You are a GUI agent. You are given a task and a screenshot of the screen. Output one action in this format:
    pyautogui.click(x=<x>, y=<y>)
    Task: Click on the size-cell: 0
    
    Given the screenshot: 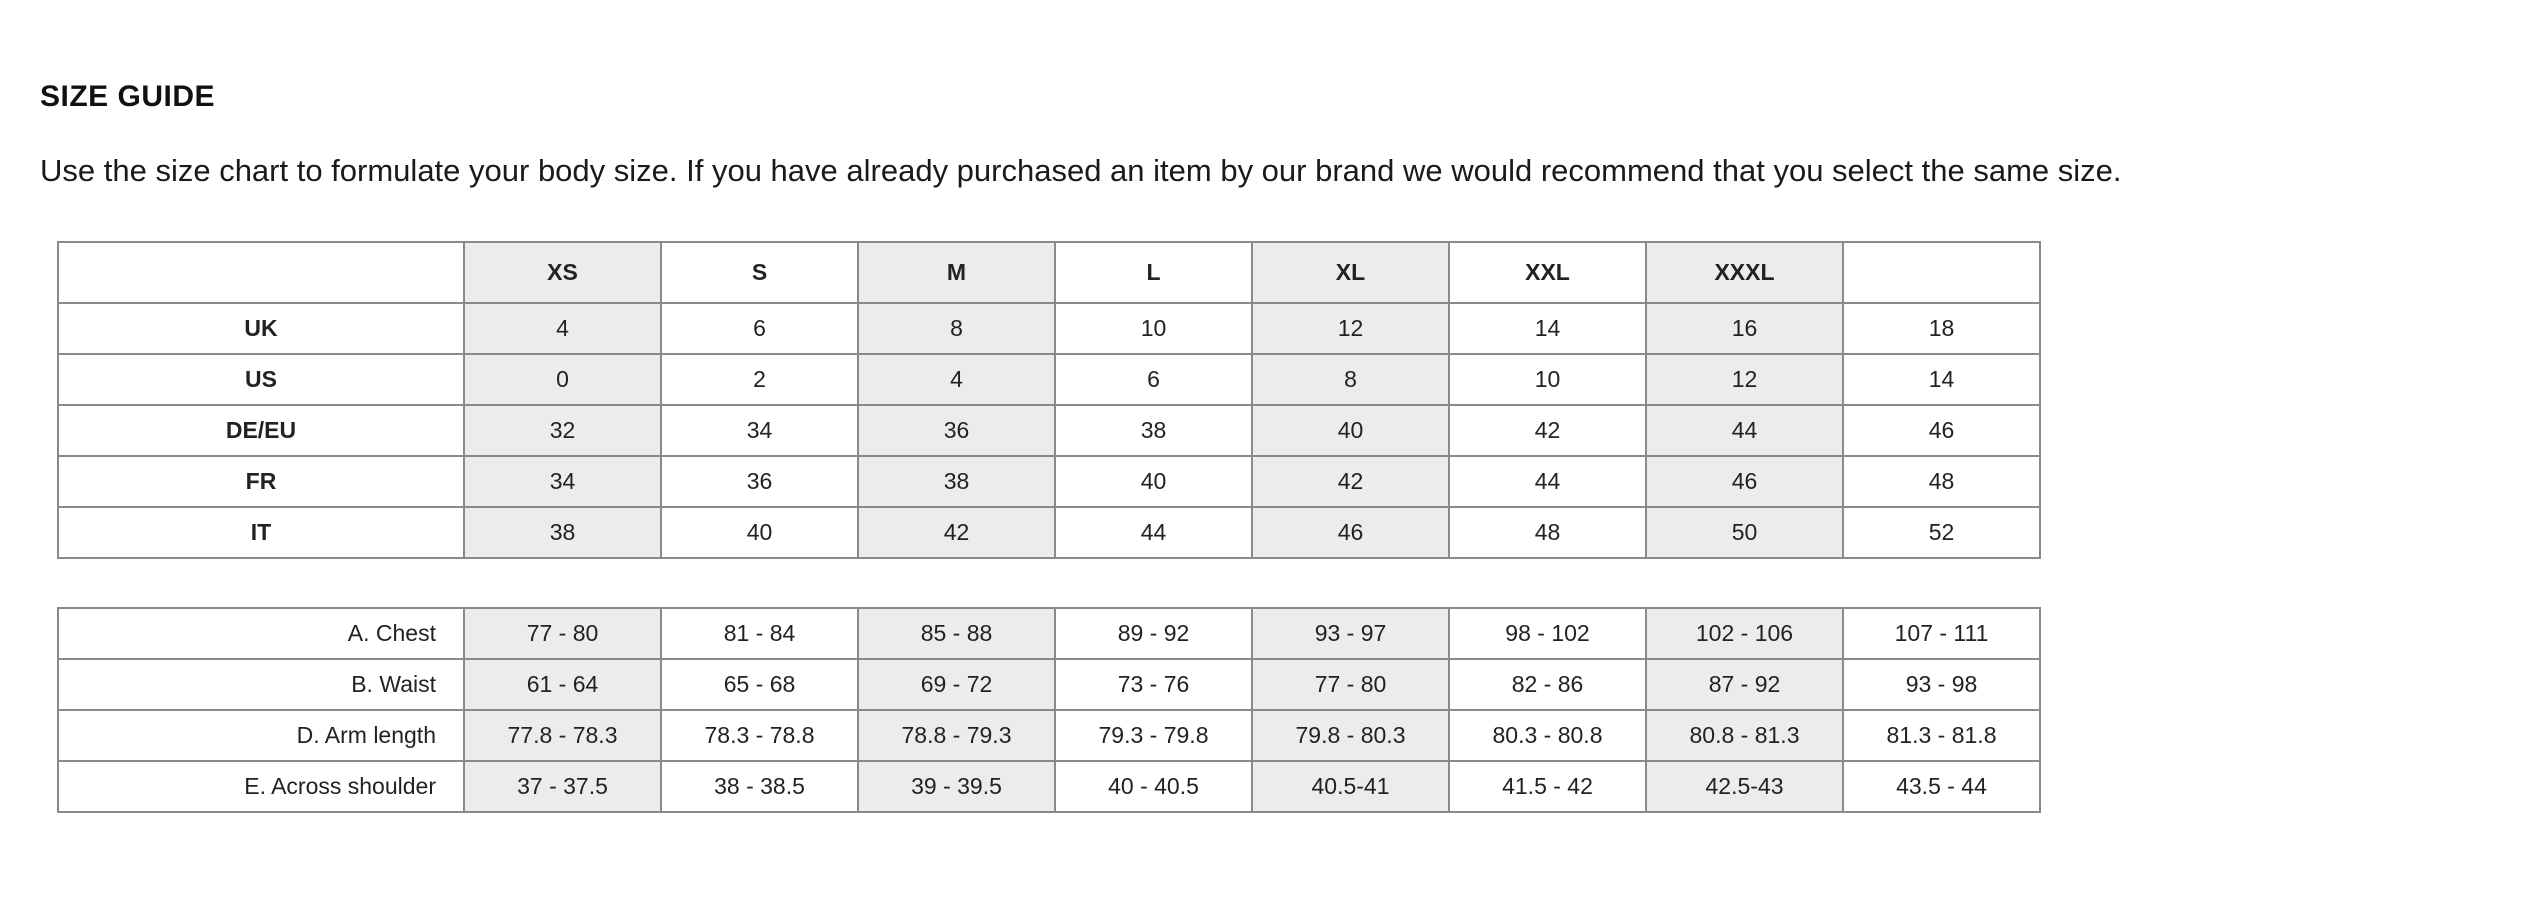 What is the action you would take?
    pyautogui.click(x=562, y=379)
    